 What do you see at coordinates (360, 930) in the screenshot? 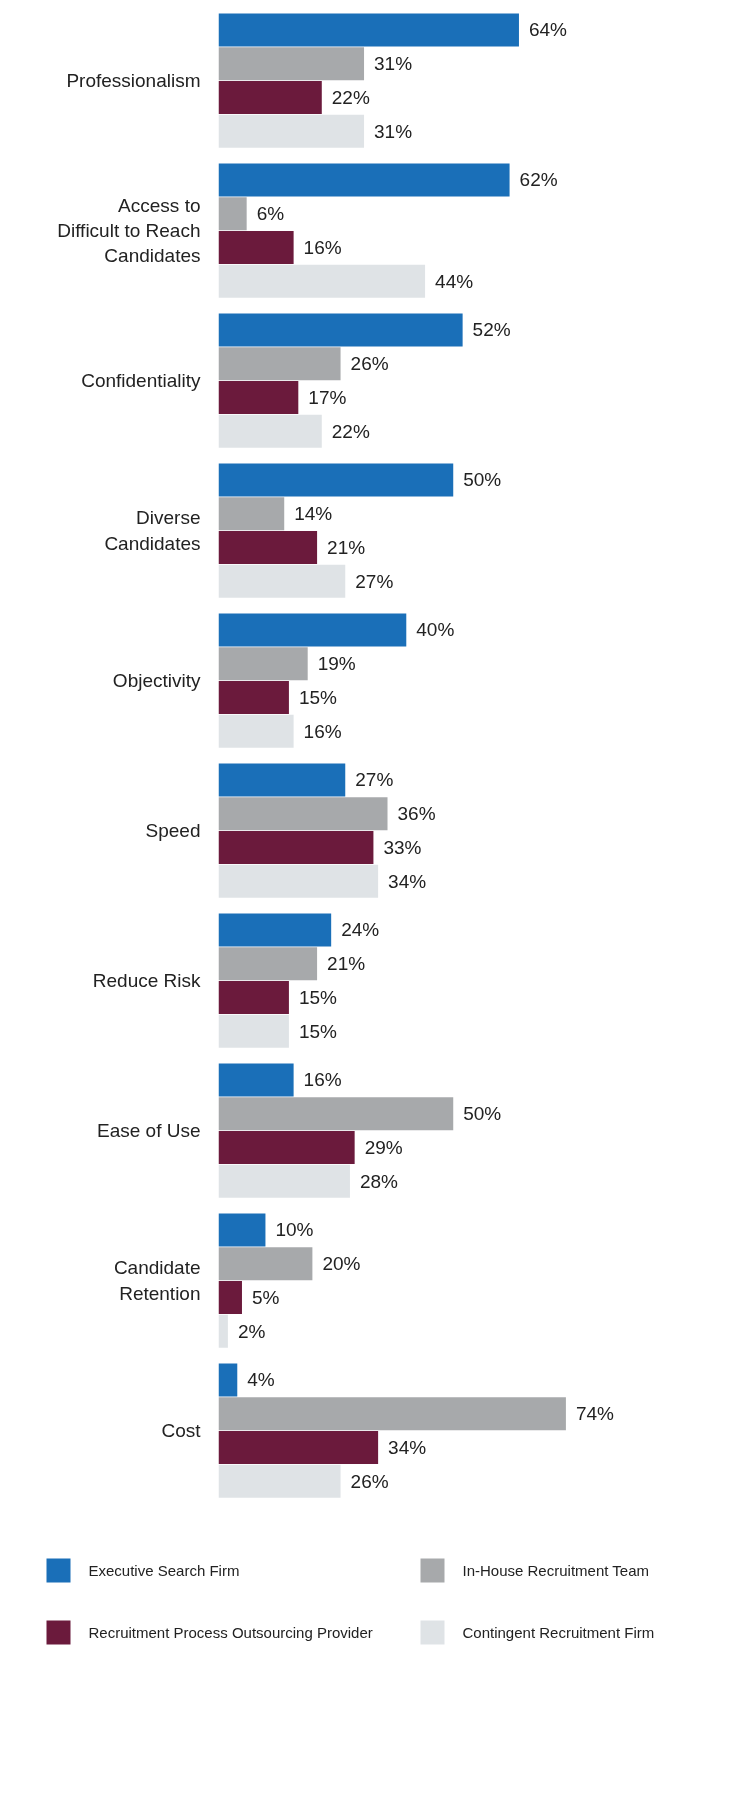
I see `data-label: 24%` at bounding box center [360, 930].